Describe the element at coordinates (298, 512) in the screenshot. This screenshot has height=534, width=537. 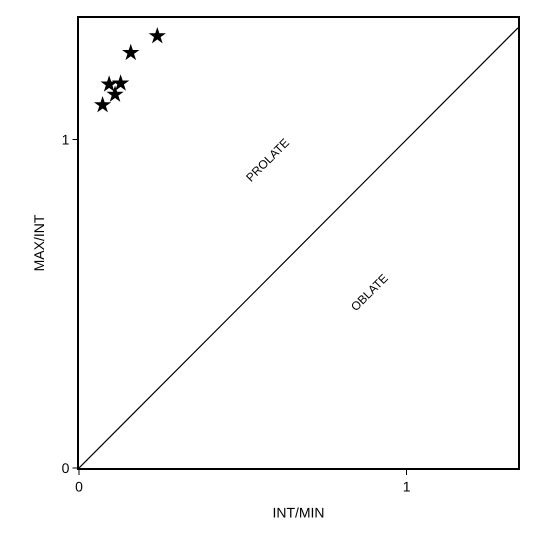
I see `x-axis-title: INT/MIN` at that location.